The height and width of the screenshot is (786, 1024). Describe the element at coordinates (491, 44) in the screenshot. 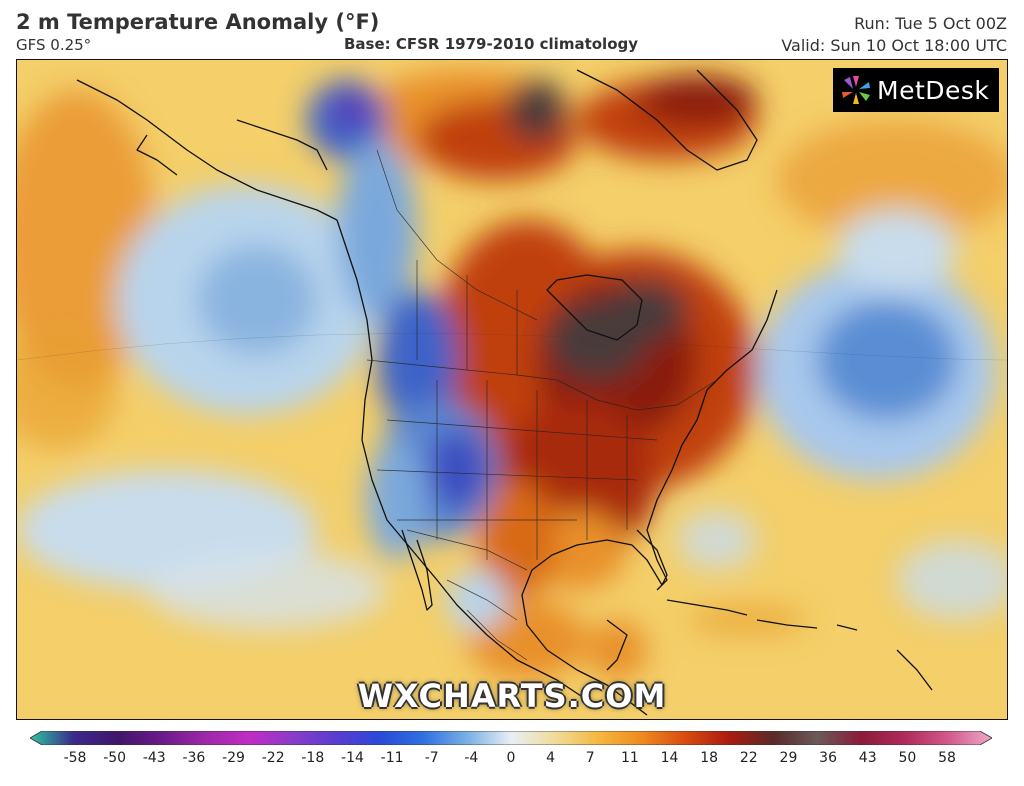

I see `base-climatology-label: Base: CFSR 1979-2010 climatology` at that location.